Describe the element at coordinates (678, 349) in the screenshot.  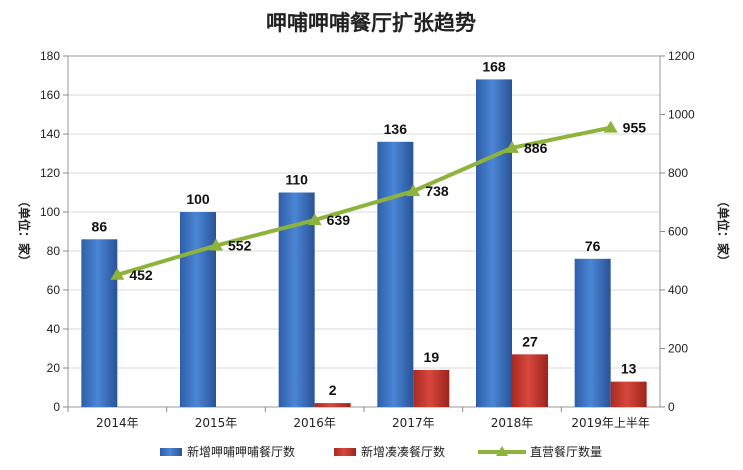
I see `right-tick-label: 200` at that location.